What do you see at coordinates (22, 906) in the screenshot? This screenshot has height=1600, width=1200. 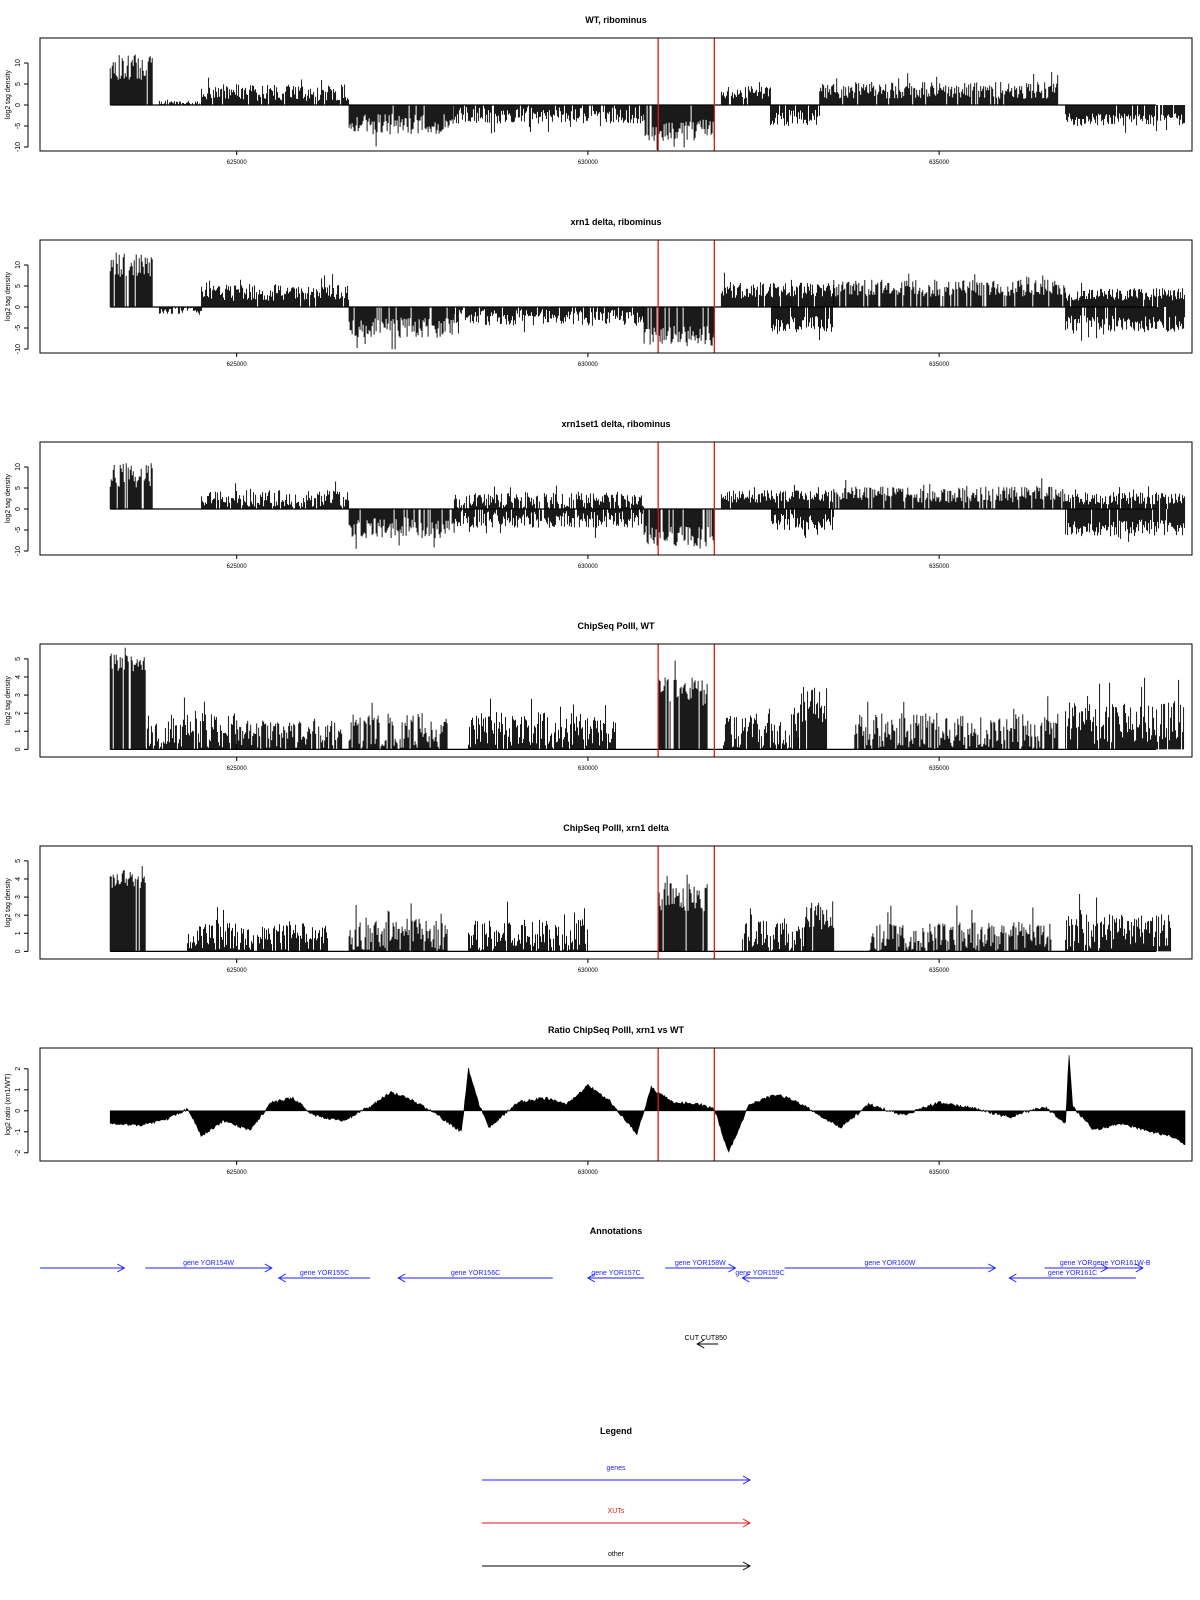 I see `y-axis: 0 1 2 3 4 5` at bounding box center [22, 906].